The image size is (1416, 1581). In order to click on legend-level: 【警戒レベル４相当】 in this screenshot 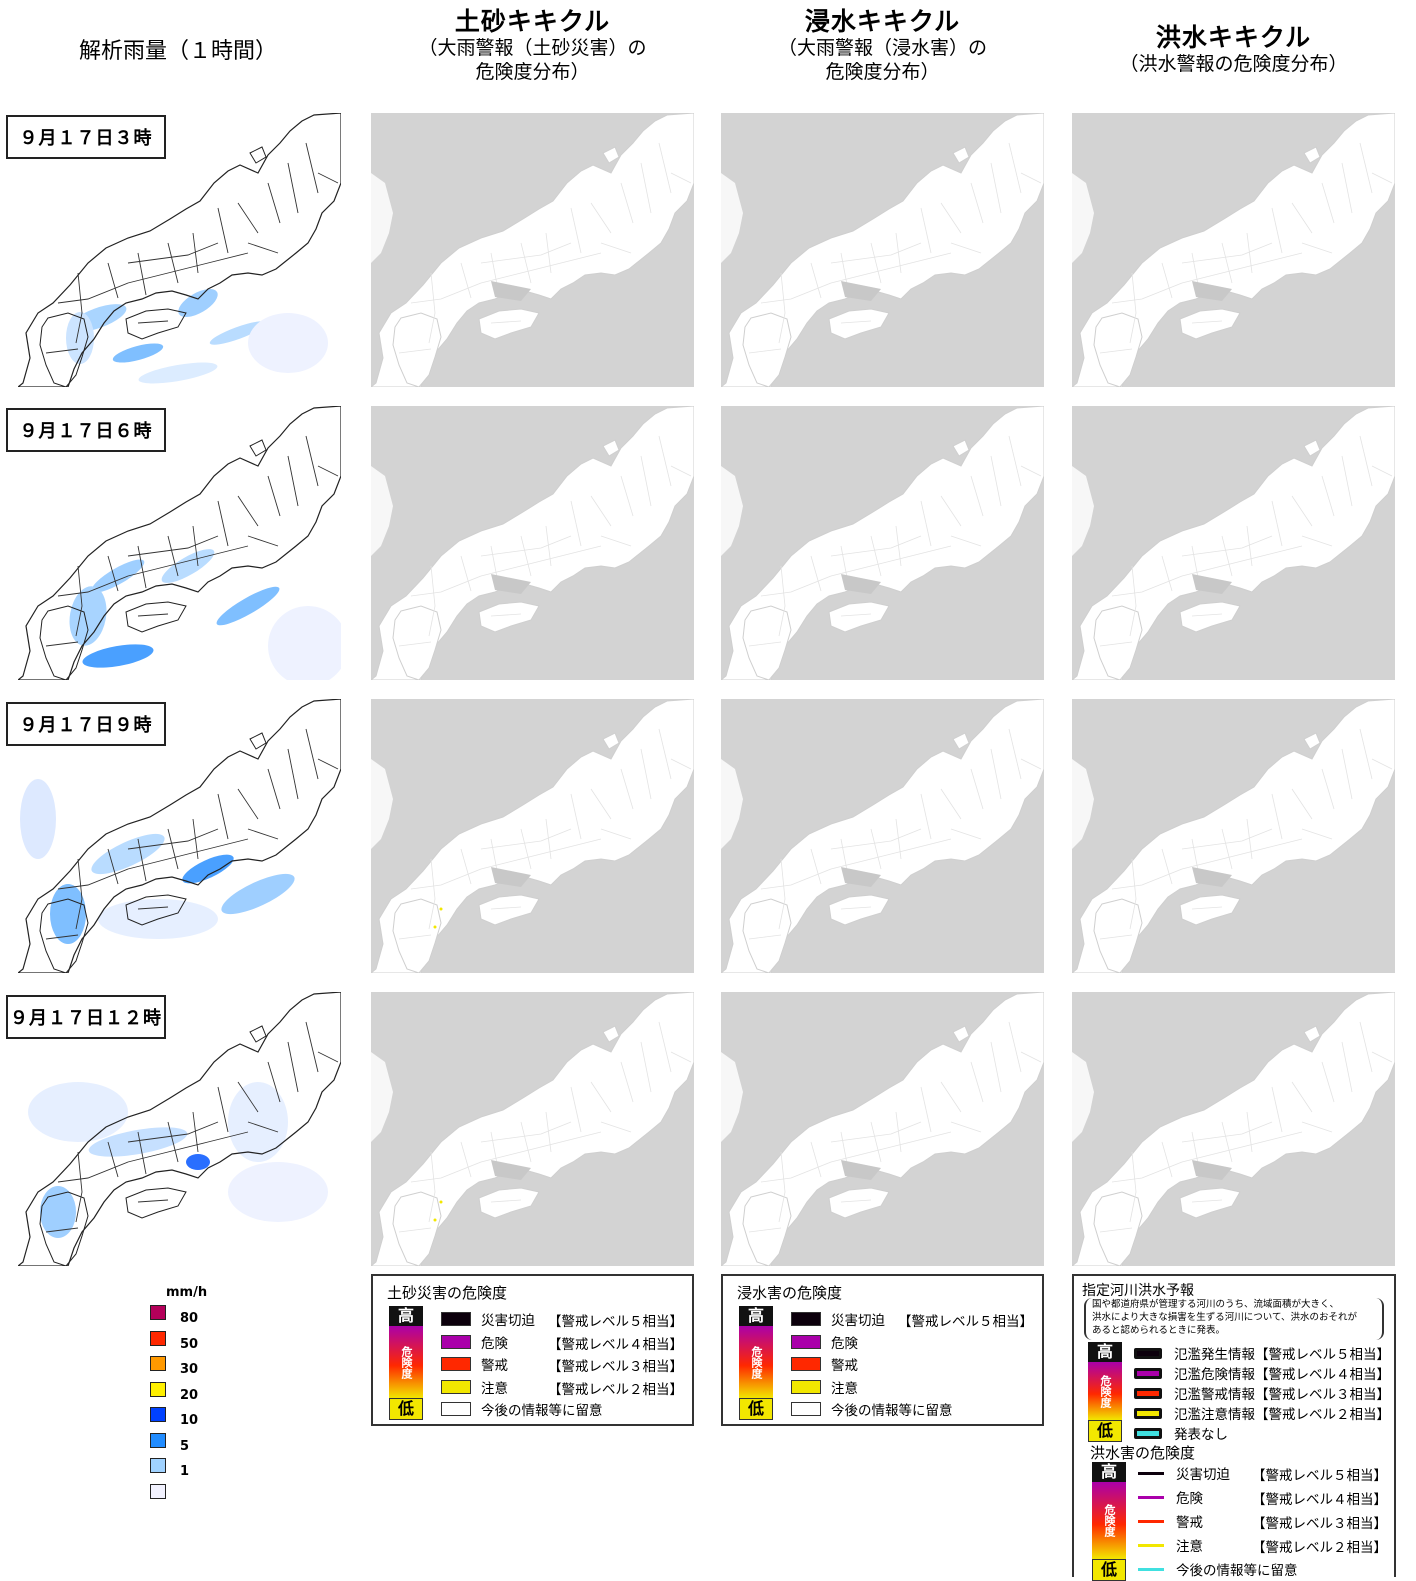, I will do `click(615, 1344)`.